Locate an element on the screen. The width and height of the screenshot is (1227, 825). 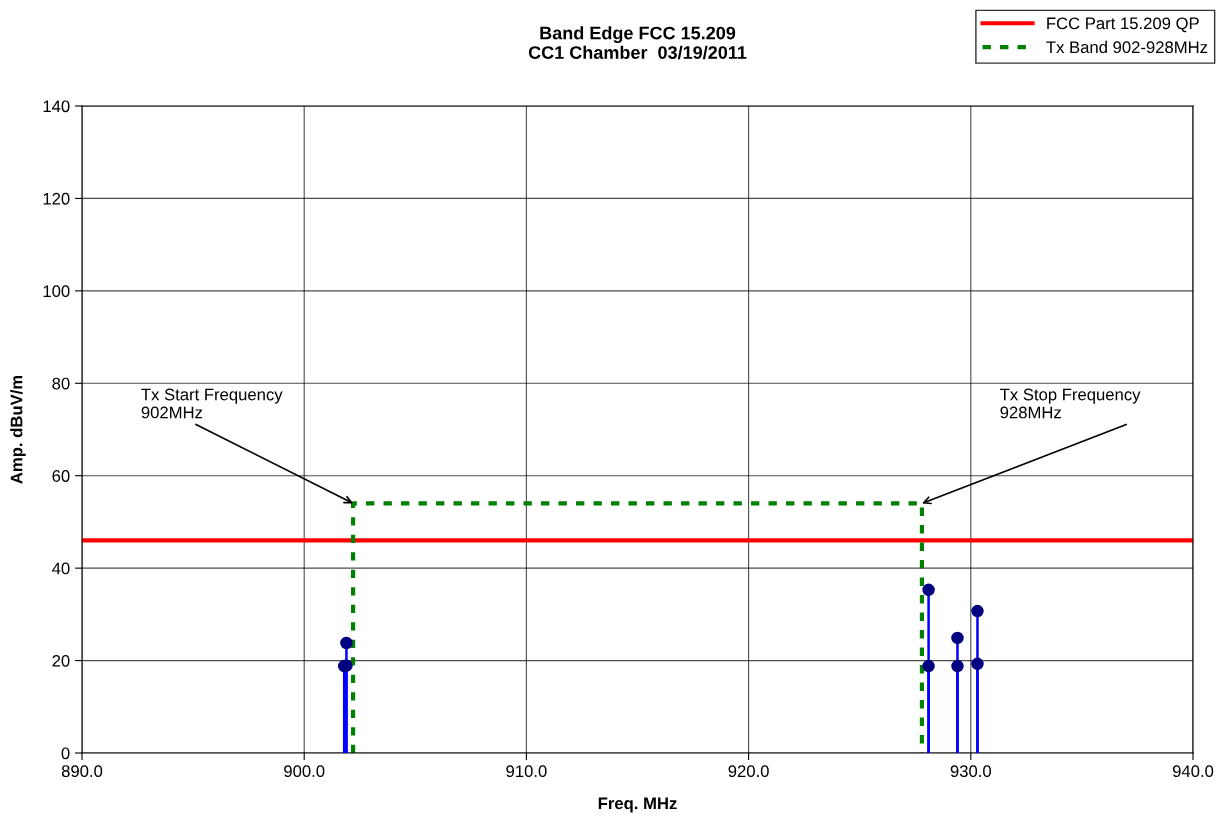
chart-title: Band Edge FCC 15.209 CC1 Chamber 03/19/2011 is located at coordinates (637, 43).